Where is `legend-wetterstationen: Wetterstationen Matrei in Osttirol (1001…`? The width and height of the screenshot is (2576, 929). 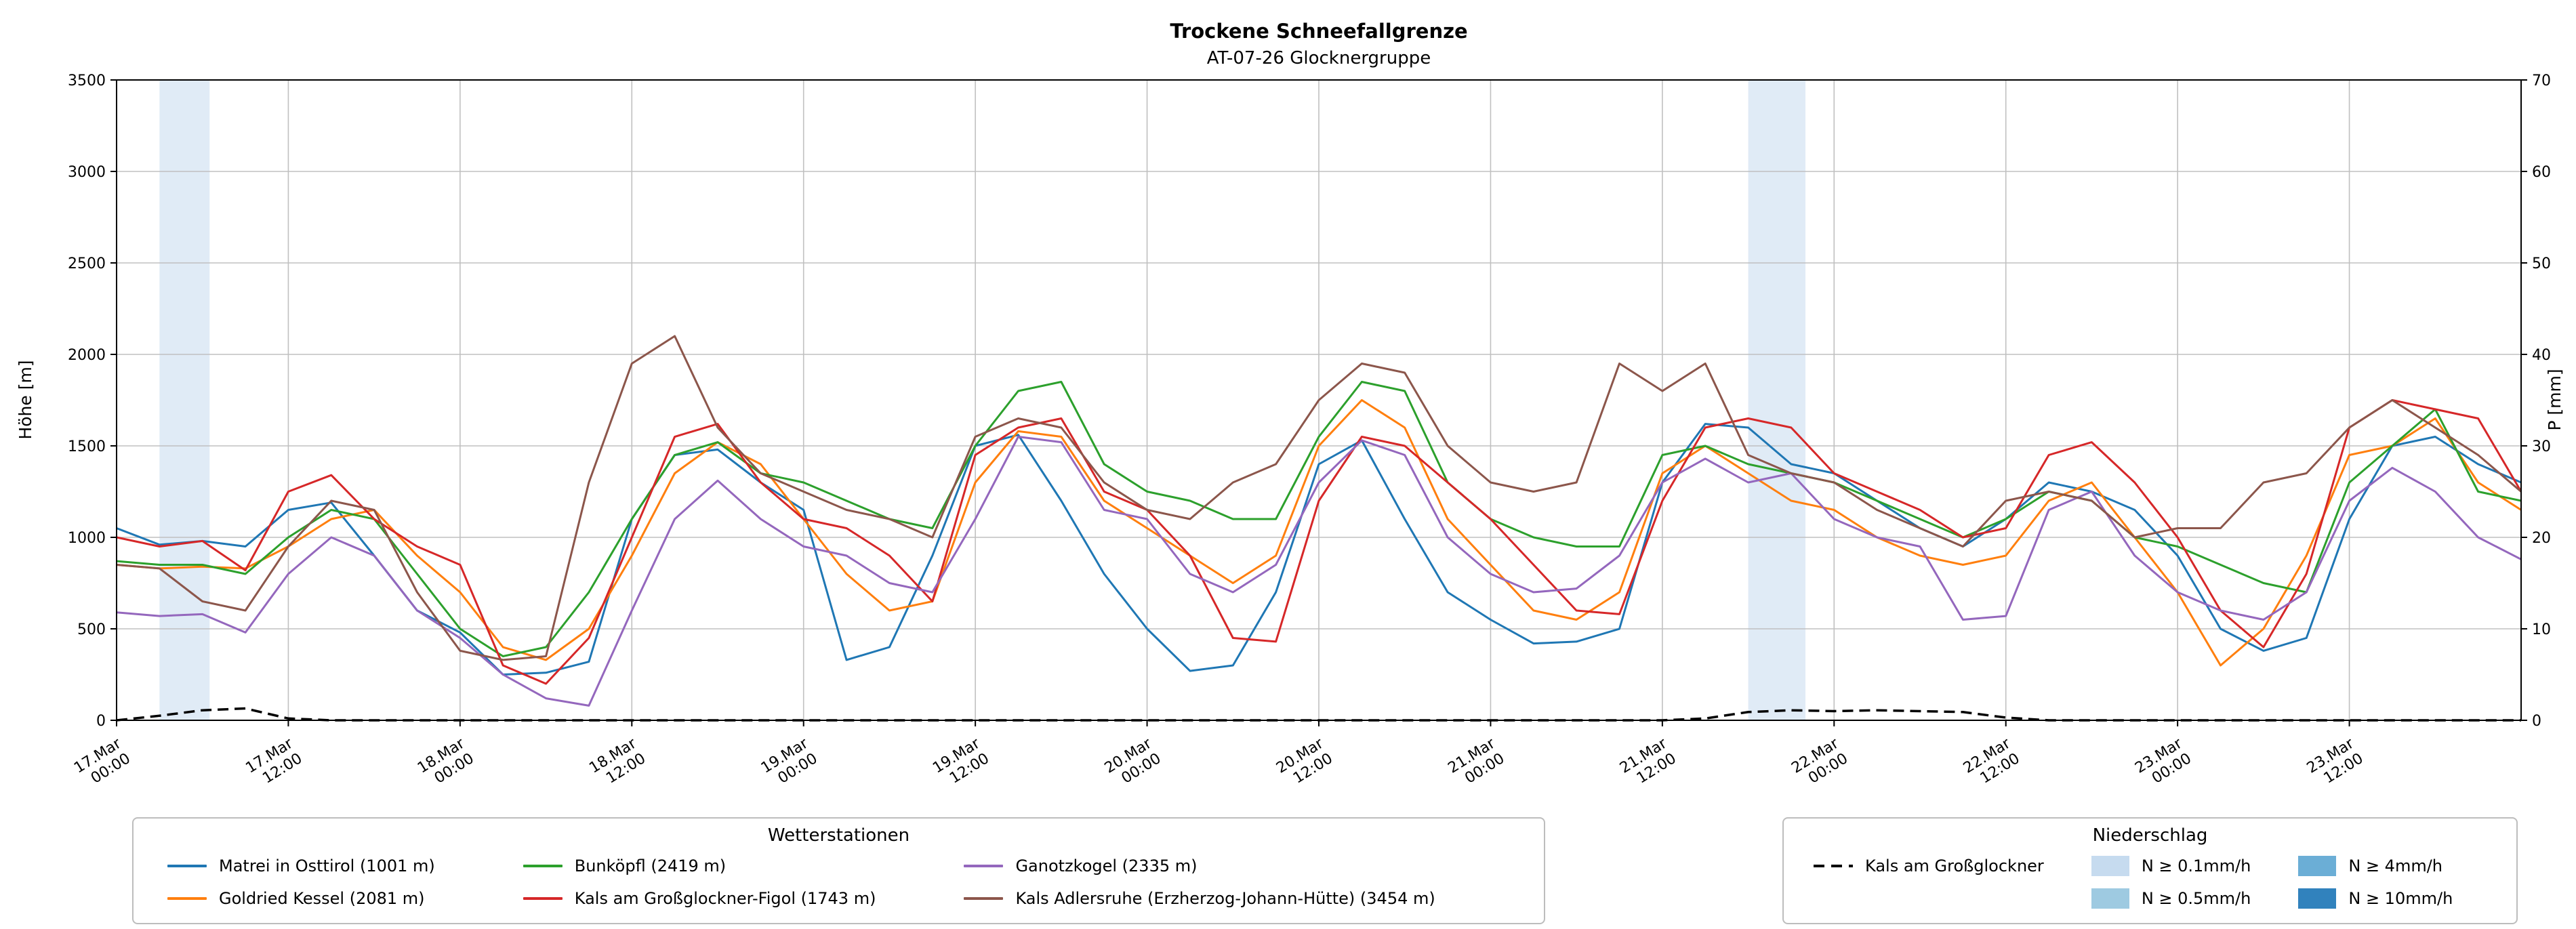
legend-wetterstationen: Wetterstationen Matrei in Osttirol (1001… is located at coordinates (839, 870).